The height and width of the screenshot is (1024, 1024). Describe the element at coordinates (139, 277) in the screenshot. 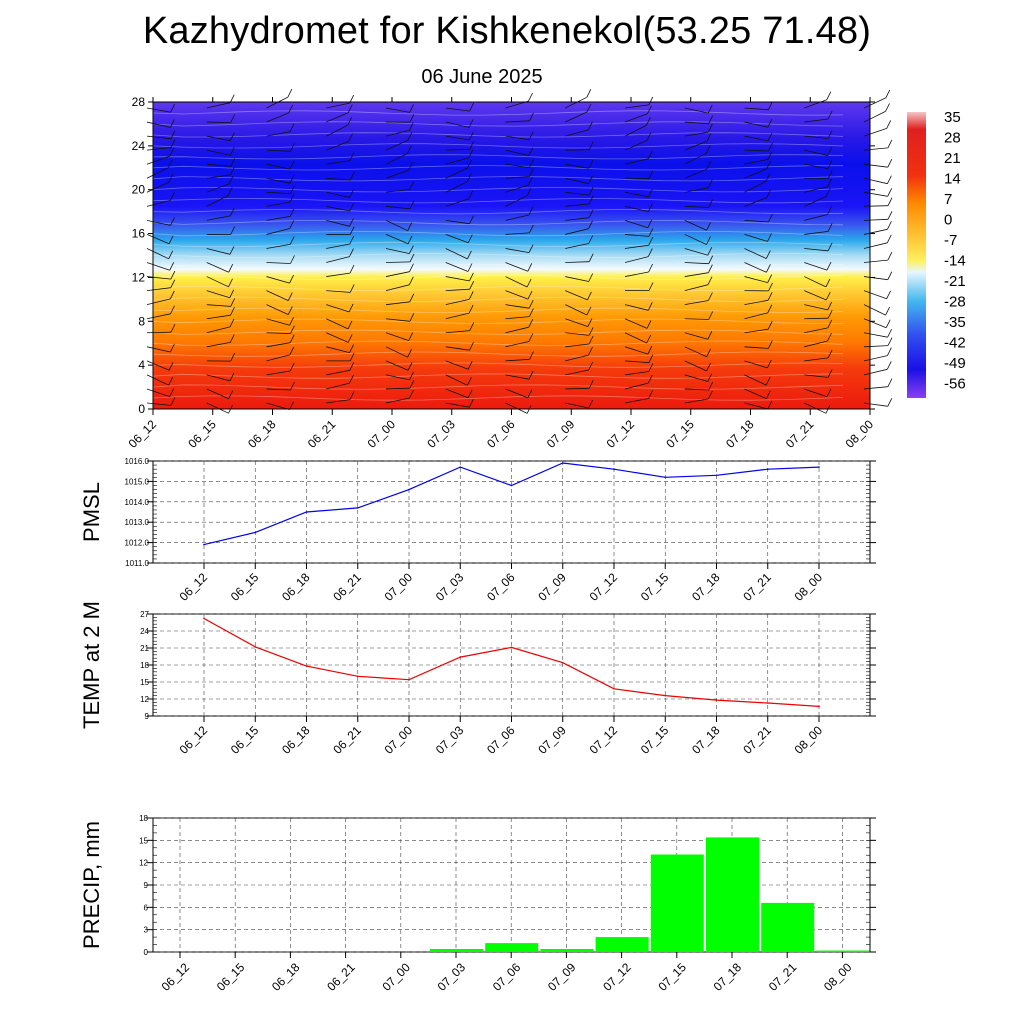

I see `y-tick-label: 12` at that location.